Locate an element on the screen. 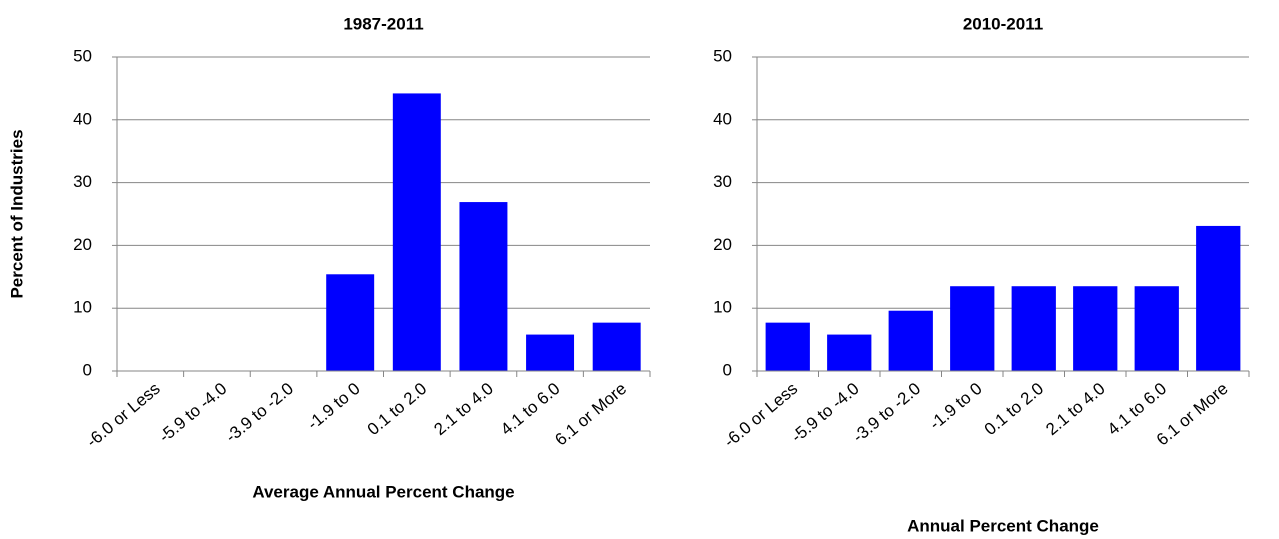 The width and height of the screenshot is (1279, 539). x-axis-label: Annual Percent Change is located at coordinates (1003, 525).